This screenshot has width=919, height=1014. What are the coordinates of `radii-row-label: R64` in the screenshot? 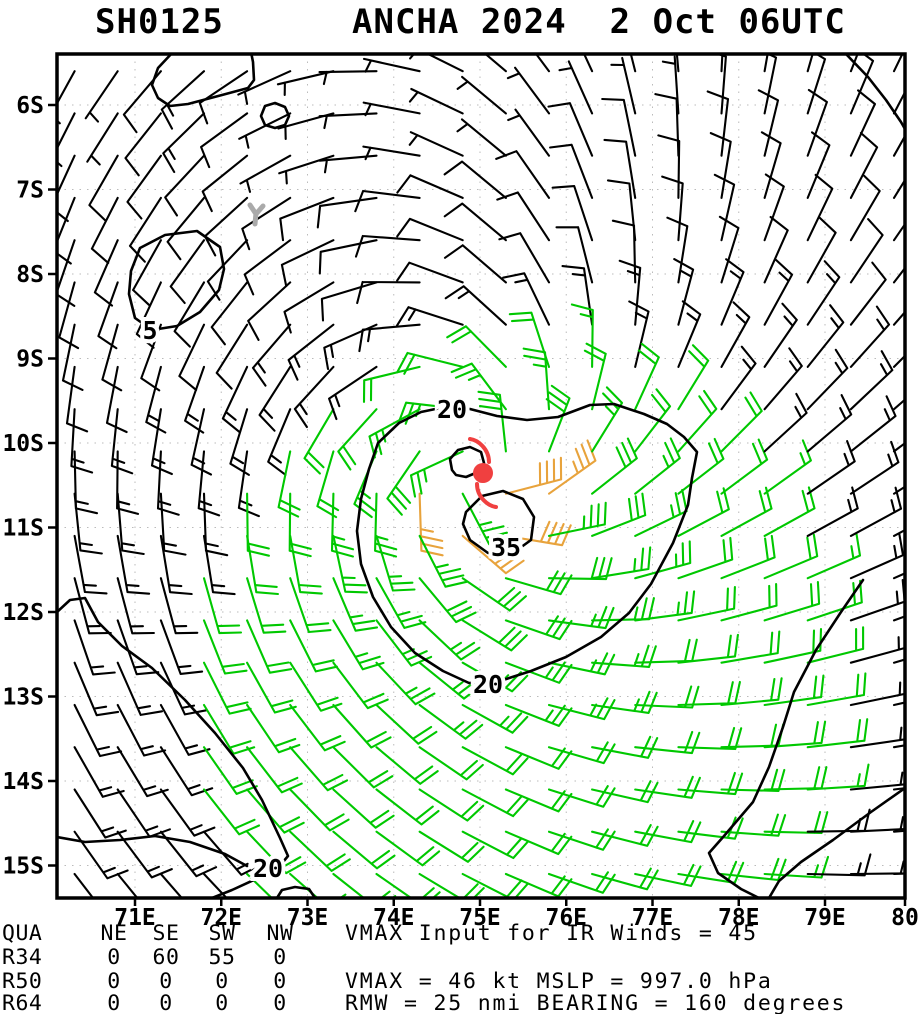 It's located at (22, 1002).